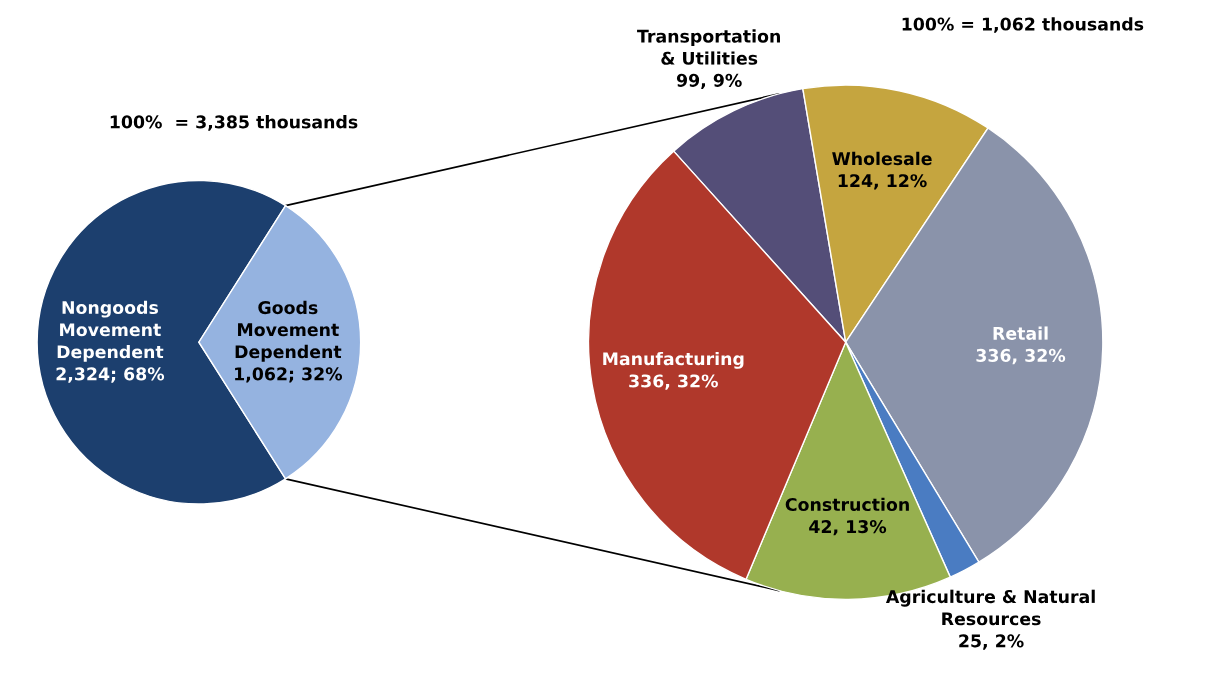 Image resolution: width=1209 pixels, height=675 pixels. Describe the element at coordinates (110, 331) in the screenshot. I see `slice-label: Nongoods Movement Dependent` at that location.